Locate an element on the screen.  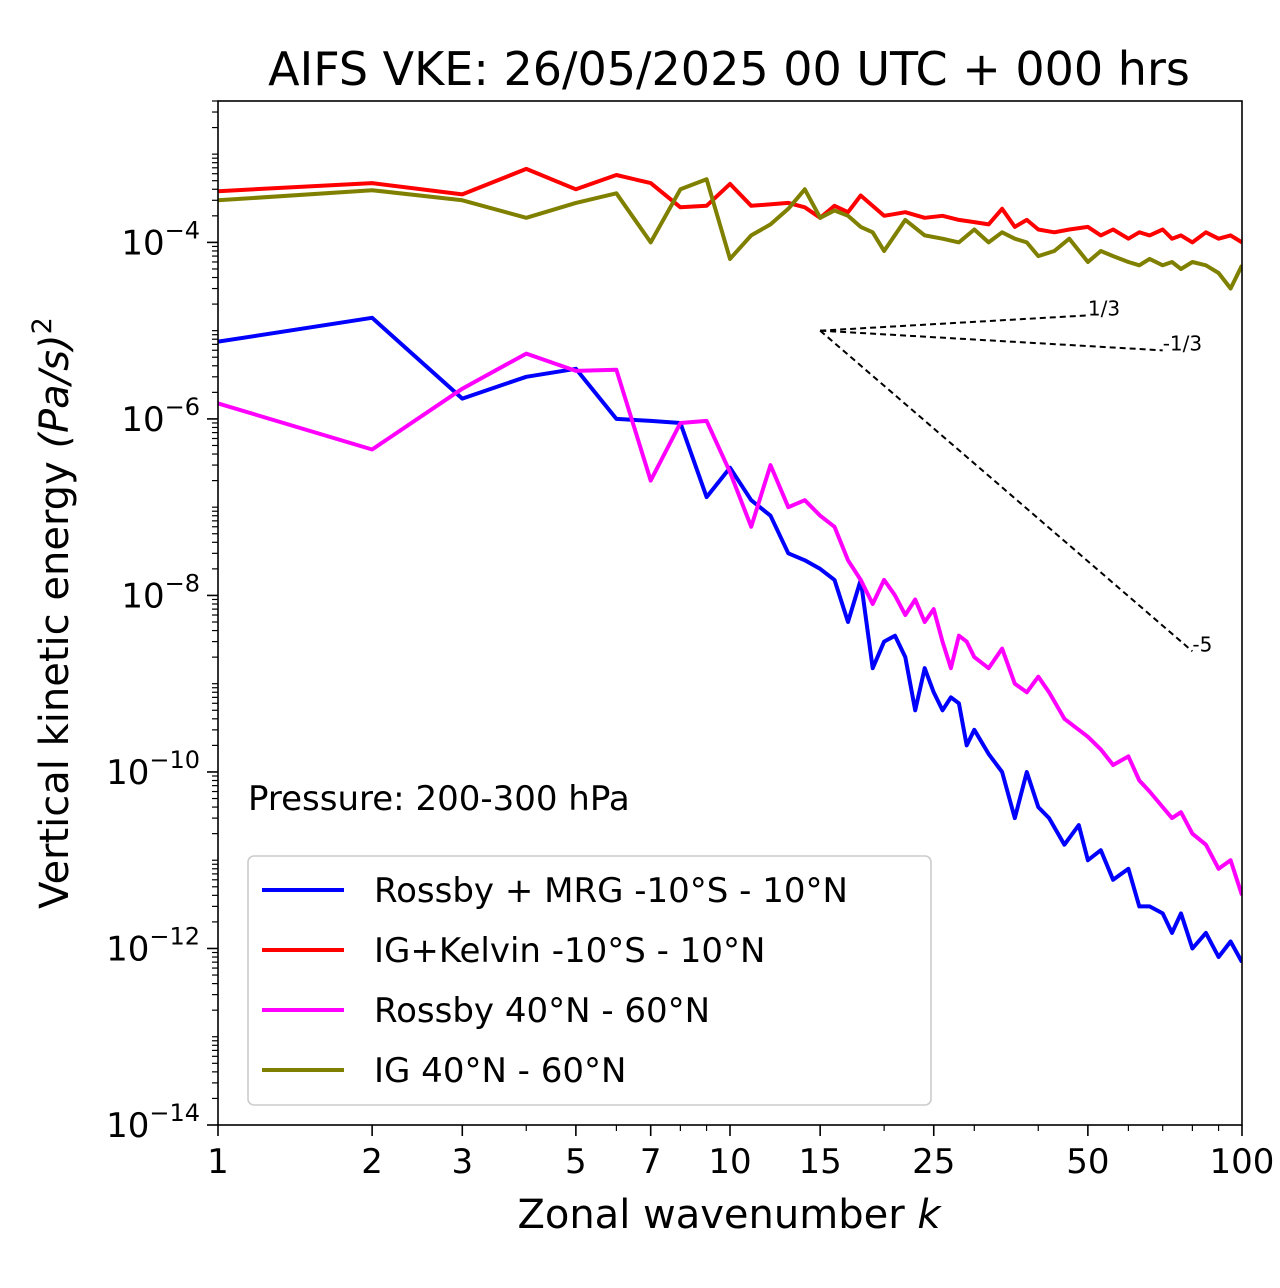
x-tick-label: 100 is located at coordinates (1242, 1162).